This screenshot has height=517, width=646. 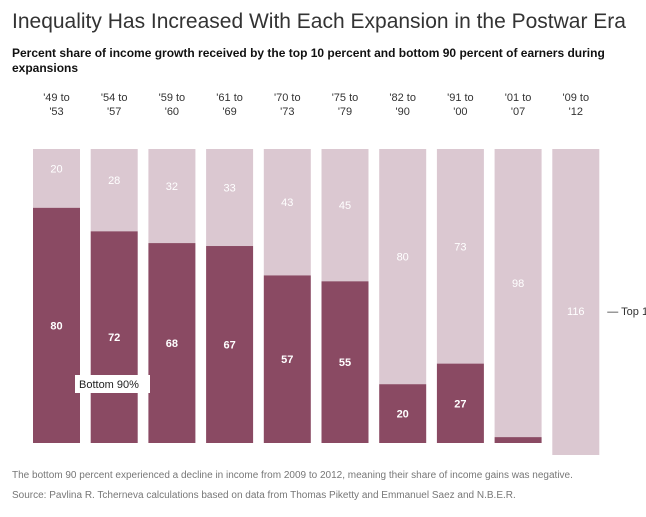 I want to click on legend-bottom-90-box, so click(x=112, y=384).